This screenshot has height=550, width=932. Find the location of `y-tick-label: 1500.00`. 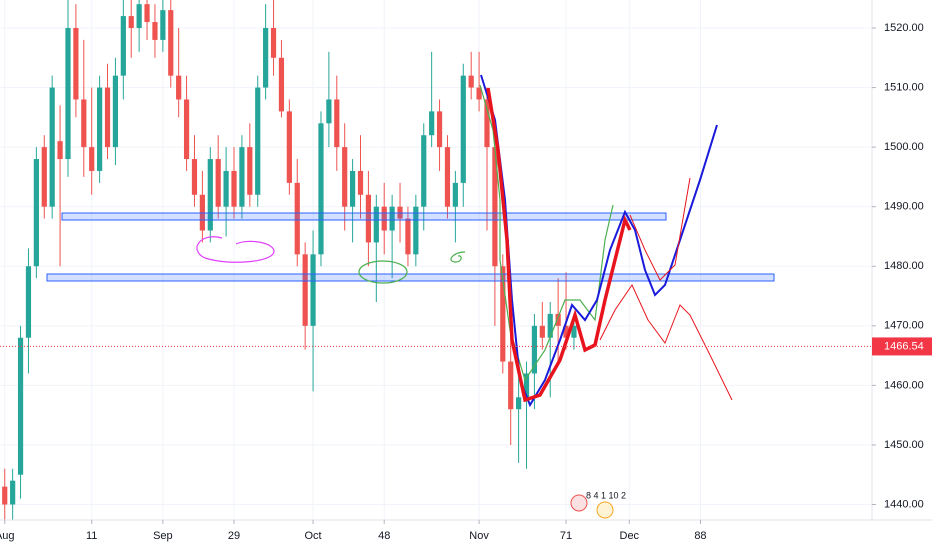

y-tick-label: 1500.00 is located at coordinates (904, 147).